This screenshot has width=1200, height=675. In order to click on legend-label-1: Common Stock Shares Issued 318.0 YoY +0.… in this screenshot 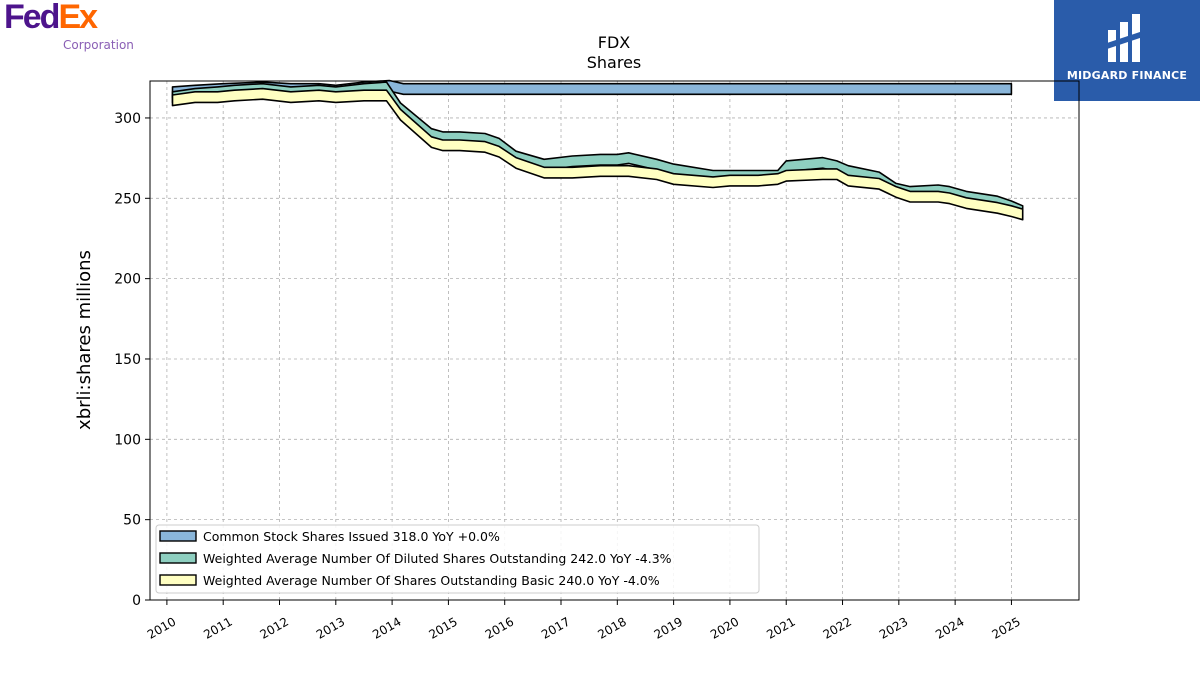, I will do `click(351, 536)`.